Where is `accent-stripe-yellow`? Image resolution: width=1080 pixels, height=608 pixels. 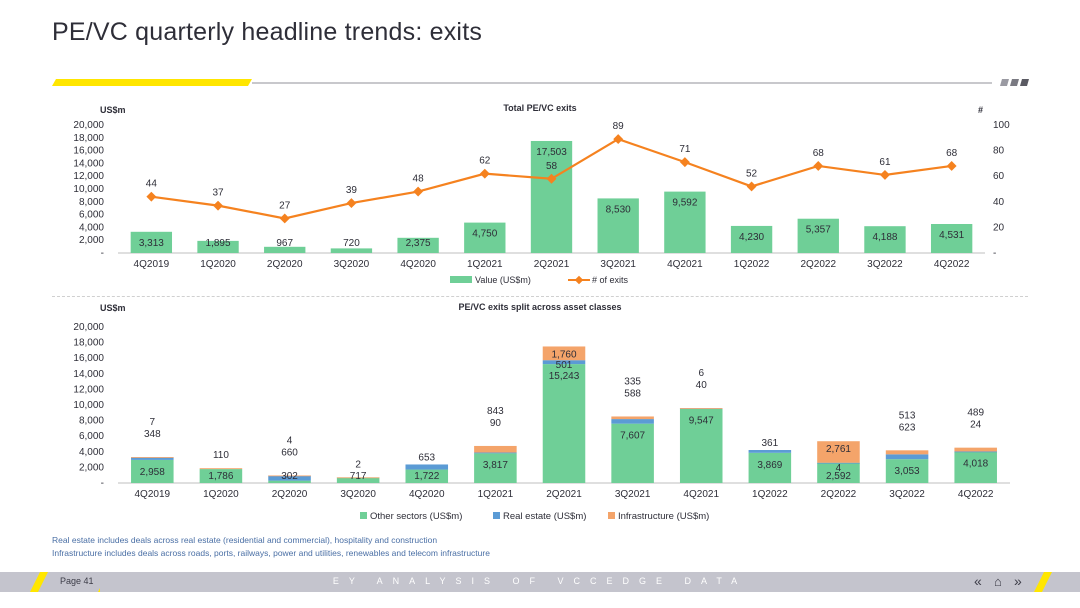
accent-stripe-yellow is located at coordinates (152, 82).